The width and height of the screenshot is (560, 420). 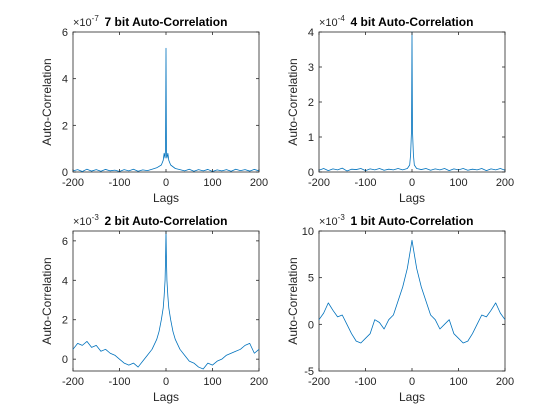 I want to click on chart-title: 7 bit Auto-Correlation, so click(x=166, y=22).